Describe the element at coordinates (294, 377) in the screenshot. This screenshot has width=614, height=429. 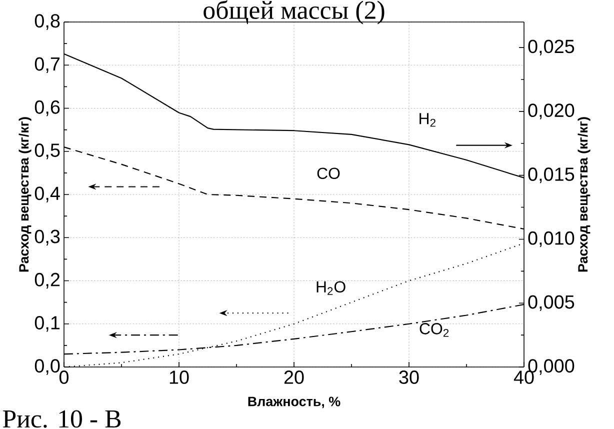
I see `x-tick-label: 20` at that location.